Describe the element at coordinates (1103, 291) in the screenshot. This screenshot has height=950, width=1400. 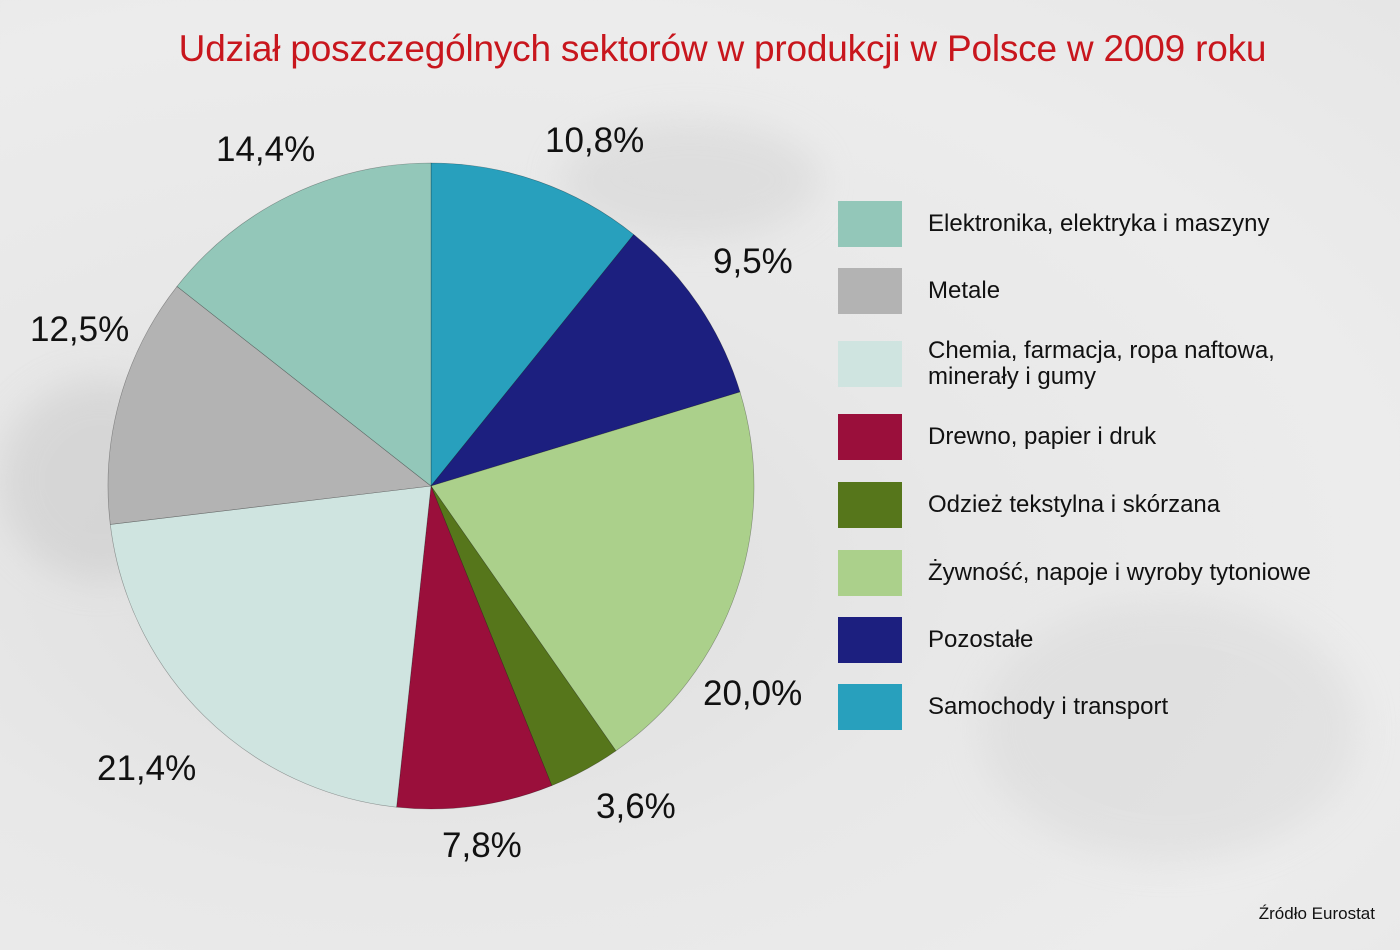
I see `legend-item-metale: Metale` at that location.